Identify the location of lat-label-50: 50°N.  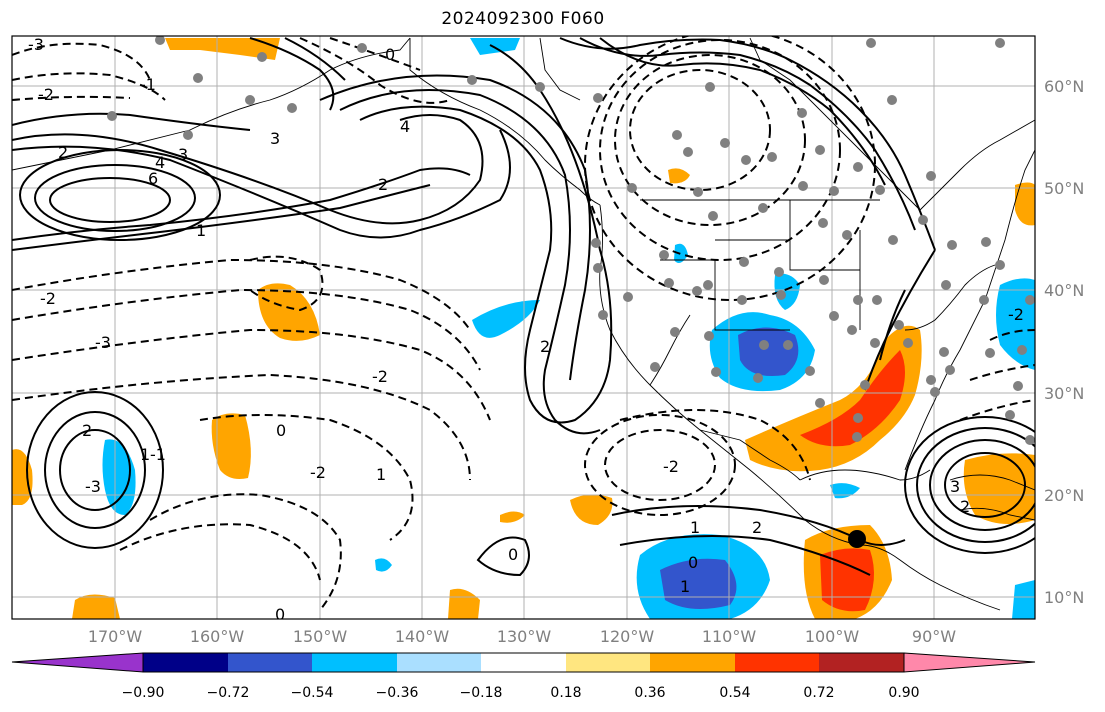
(1064, 188).